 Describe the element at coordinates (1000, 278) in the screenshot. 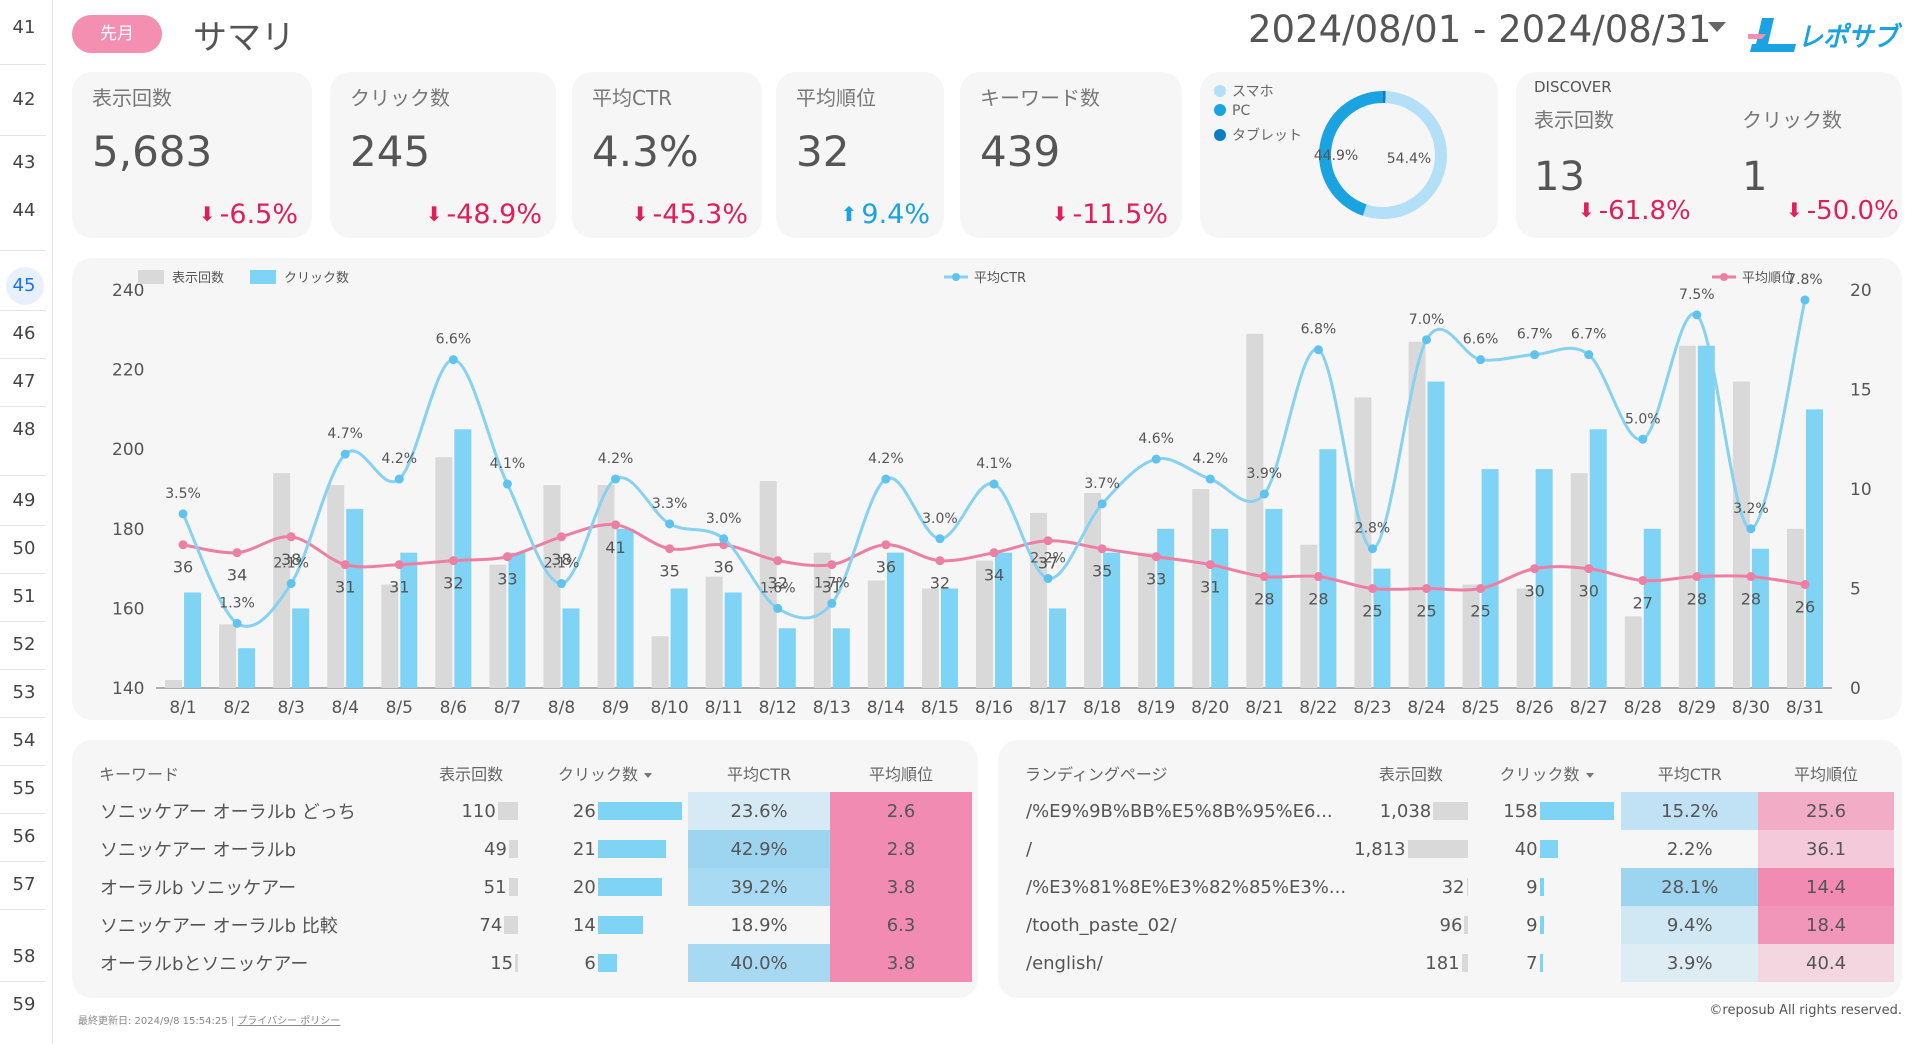

I see `legend-label: 平均CTR` at that location.